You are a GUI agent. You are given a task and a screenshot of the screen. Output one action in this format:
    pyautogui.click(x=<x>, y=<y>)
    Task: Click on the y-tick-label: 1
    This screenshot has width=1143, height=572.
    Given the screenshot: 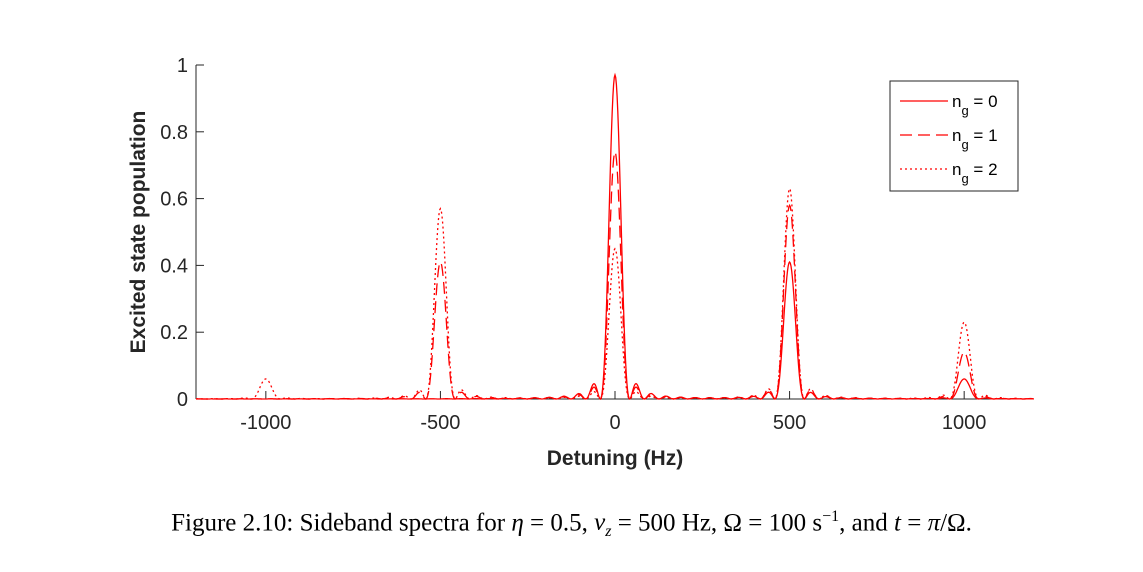 What is the action you would take?
    pyautogui.click(x=182, y=66)
    